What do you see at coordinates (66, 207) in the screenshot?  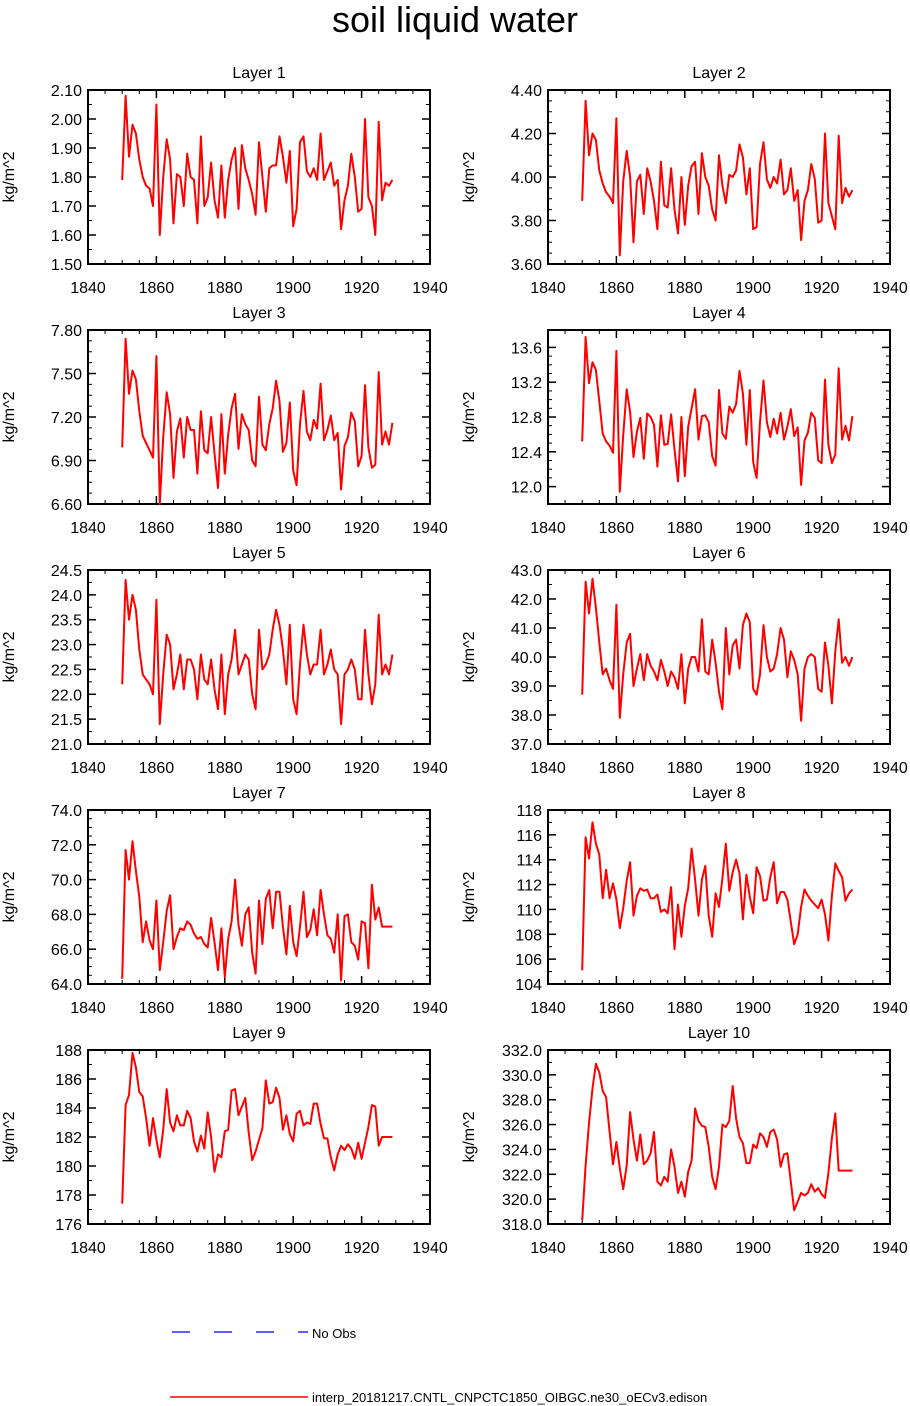 I see `panel-1-ytick-label: 1.70` at bounding box center [66, 207].